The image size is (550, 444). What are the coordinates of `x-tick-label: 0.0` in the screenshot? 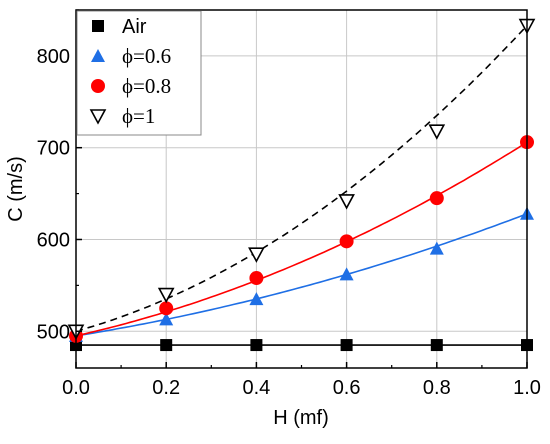 It's located at (76, 388).